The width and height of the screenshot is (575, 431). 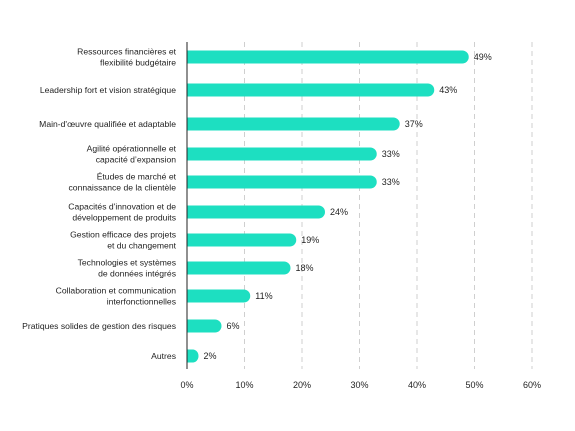 What do you see at coordinates (414, 124) in the screenshot?
I see `value-label: 37%` at bounding box center [414, 124].